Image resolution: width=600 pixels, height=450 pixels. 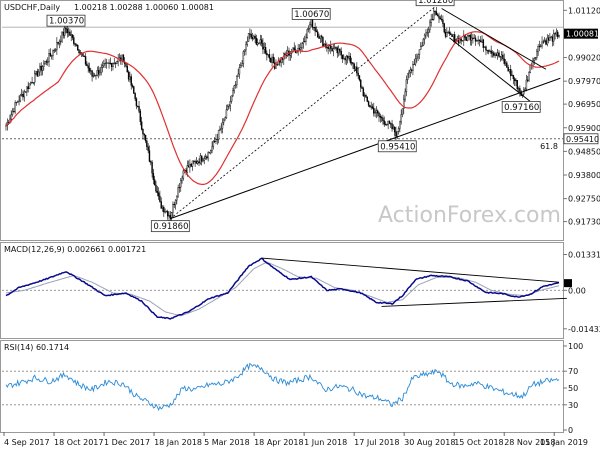 What do you see at coordinates (32, 7) in the screenshot?
I see `price-header-symbol: USDCHF,Daily` at bounding box center [32, 7].